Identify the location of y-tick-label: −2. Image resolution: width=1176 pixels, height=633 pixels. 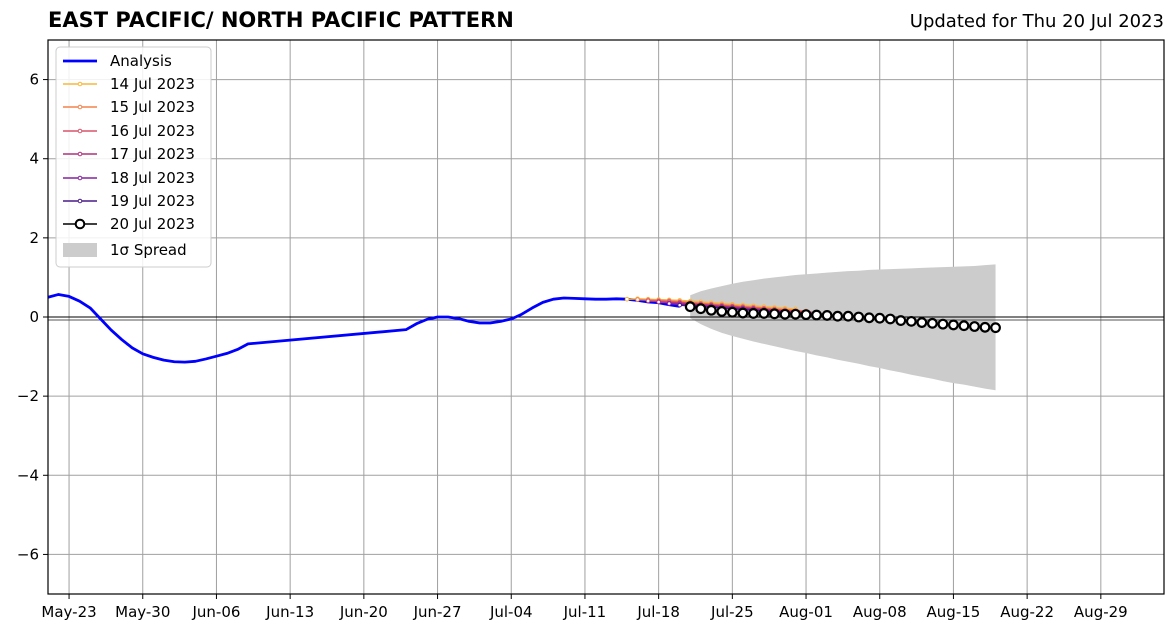
(28, 396).